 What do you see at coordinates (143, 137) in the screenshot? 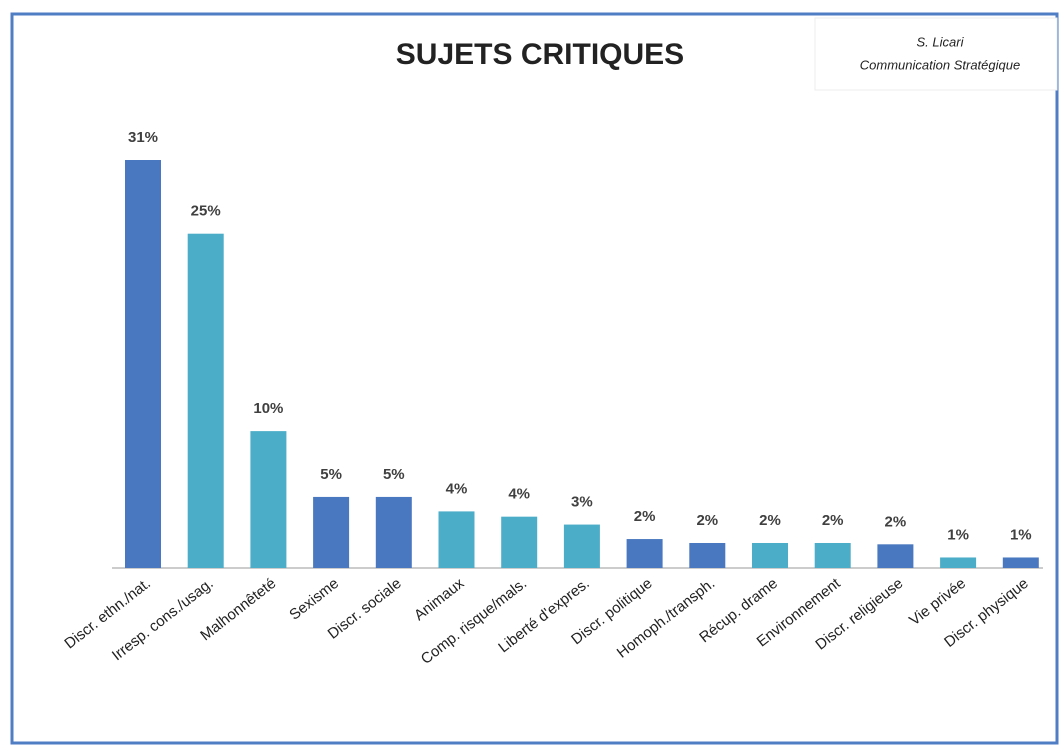
I see `data-label: 31%` at bounding box center [143, 137].